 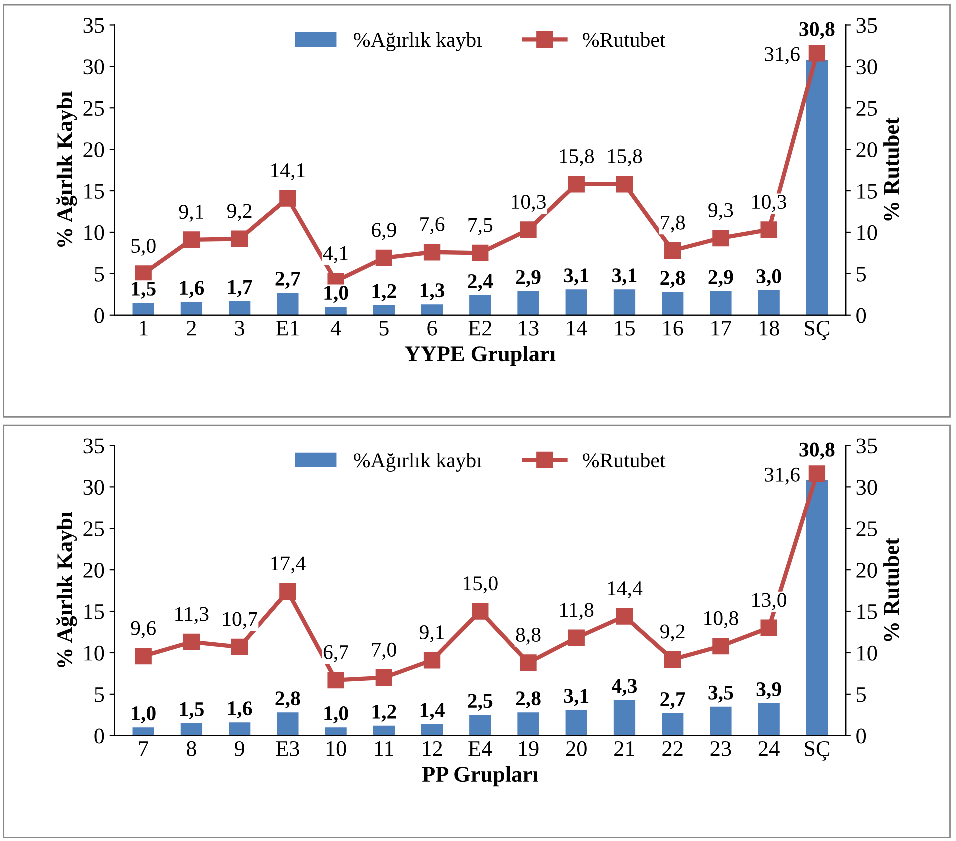 What do you see at coordinates (721, 694) in the screenshot?
I see `data-label: 3,5` at bounding box center [721, 694].